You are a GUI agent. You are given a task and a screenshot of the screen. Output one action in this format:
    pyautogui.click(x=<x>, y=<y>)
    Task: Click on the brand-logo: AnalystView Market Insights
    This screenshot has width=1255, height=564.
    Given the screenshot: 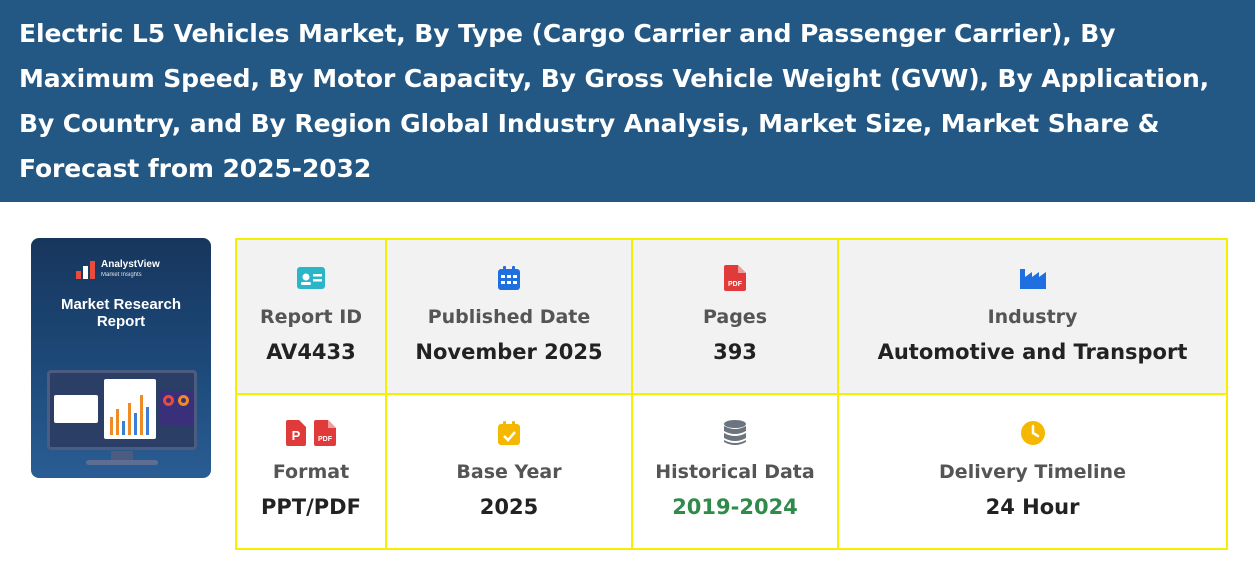 What is the action you would take?
    pyautogui.click(x=118, y=270)
    